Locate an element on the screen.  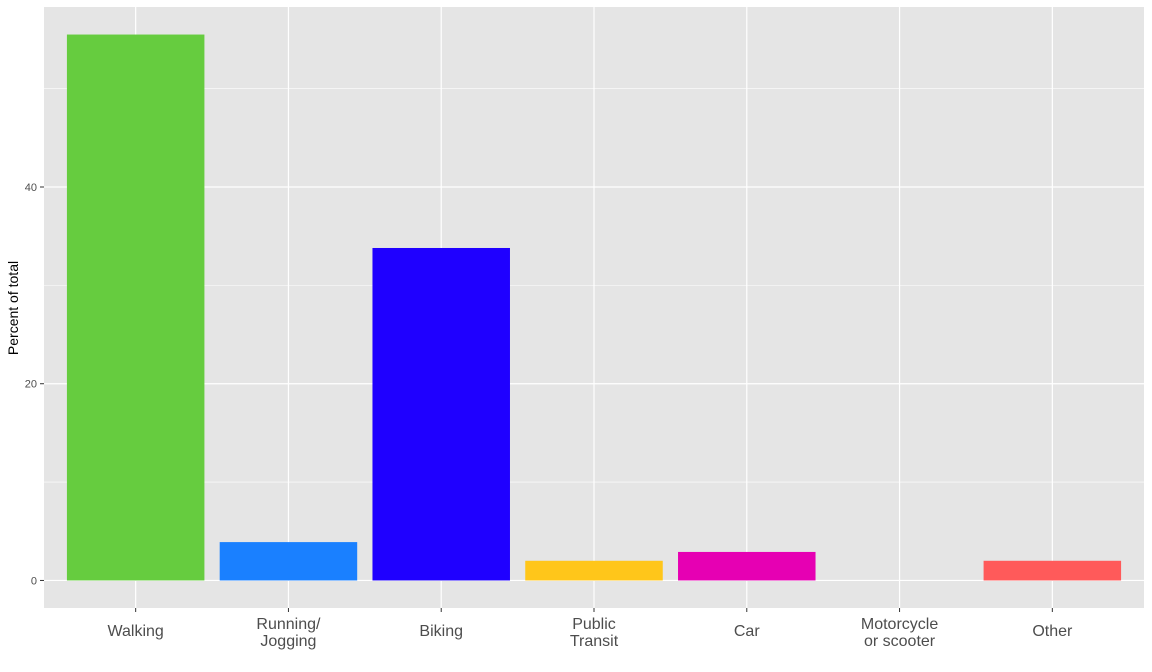
x-tick-label: Running/Jogging is located at coordinates (288, 633).